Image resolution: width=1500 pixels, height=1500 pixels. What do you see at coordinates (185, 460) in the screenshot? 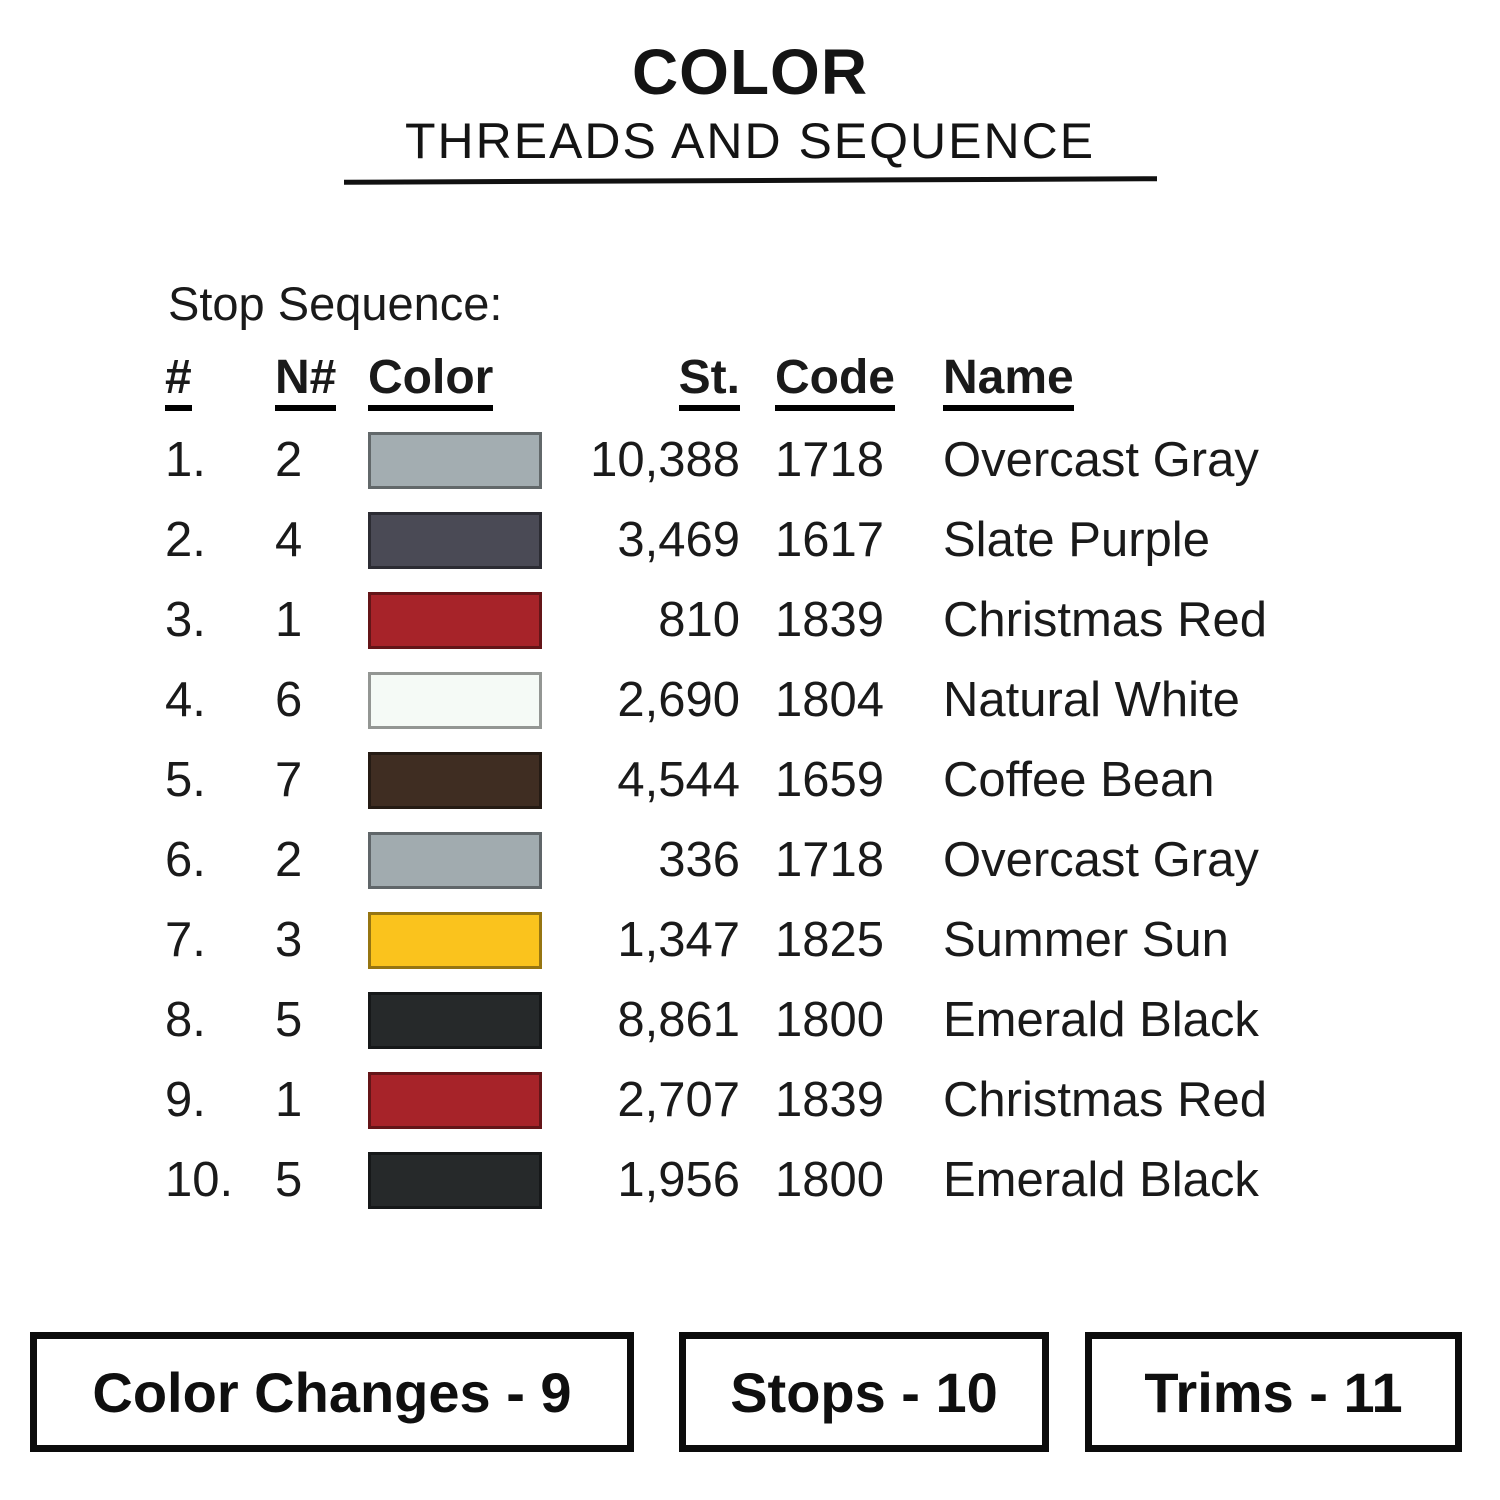
I see `row-number: 1.` at bounding box center [185, 460].